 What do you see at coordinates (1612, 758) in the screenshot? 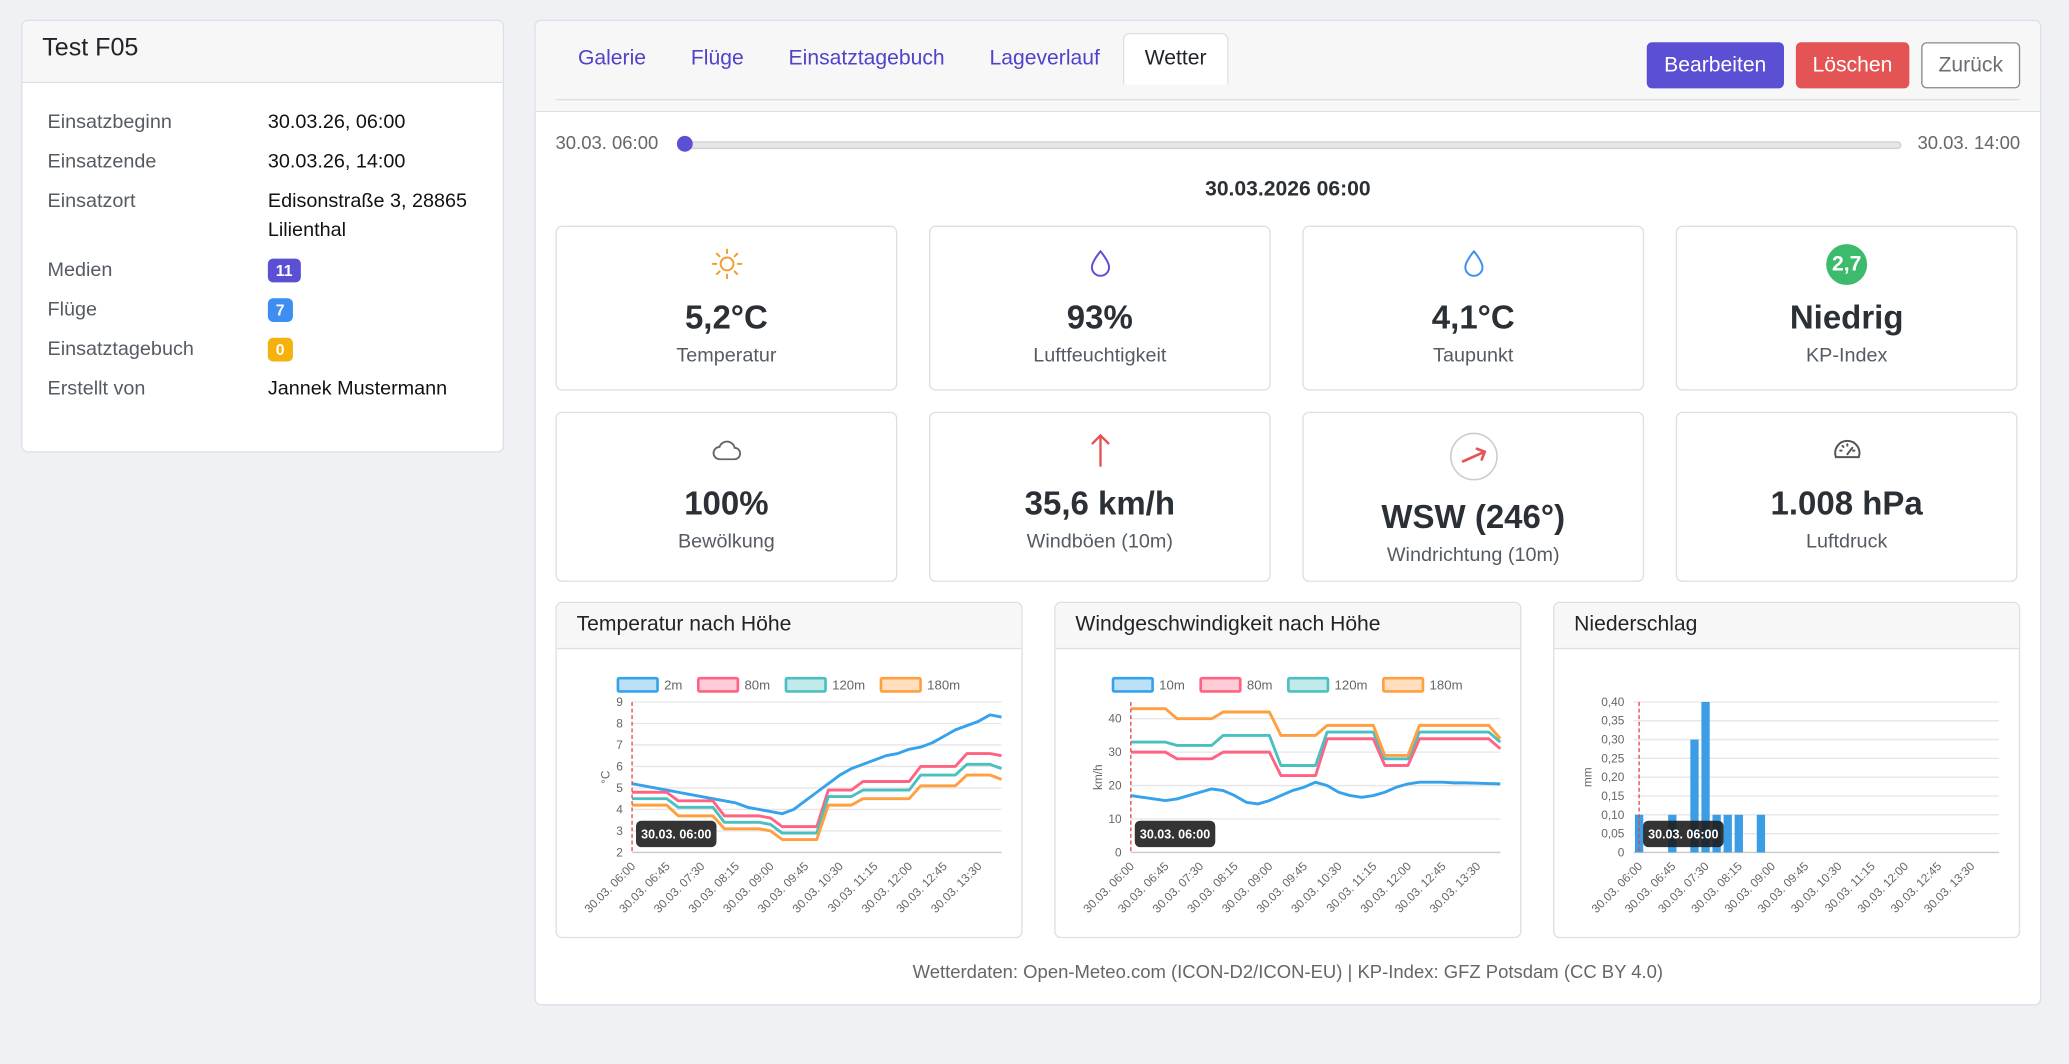
I see `y-tick-label: 0,25` at bounding box center [1612, 758].